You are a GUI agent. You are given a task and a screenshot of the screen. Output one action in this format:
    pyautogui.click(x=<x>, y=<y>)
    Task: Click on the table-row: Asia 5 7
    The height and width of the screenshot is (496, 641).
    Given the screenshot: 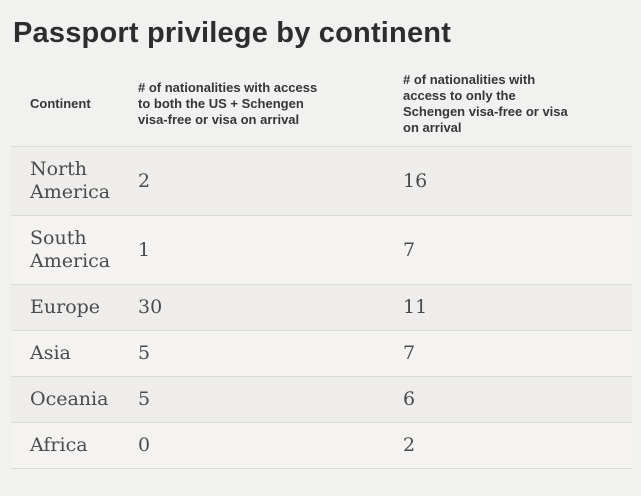 What is the action you would take?
    pyautogui.click(x=321, y=353)
    